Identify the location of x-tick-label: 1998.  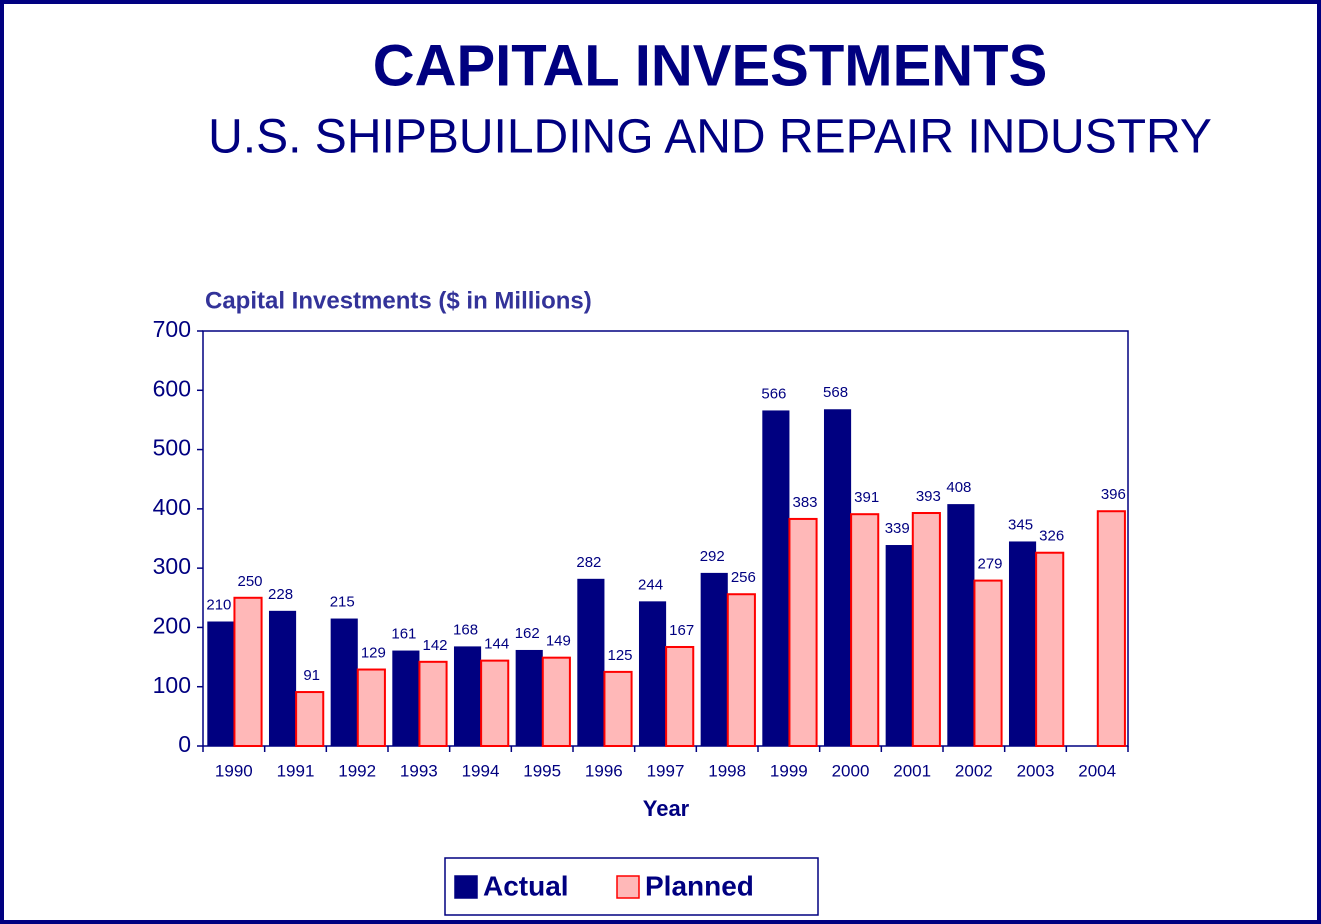
(727, 770).